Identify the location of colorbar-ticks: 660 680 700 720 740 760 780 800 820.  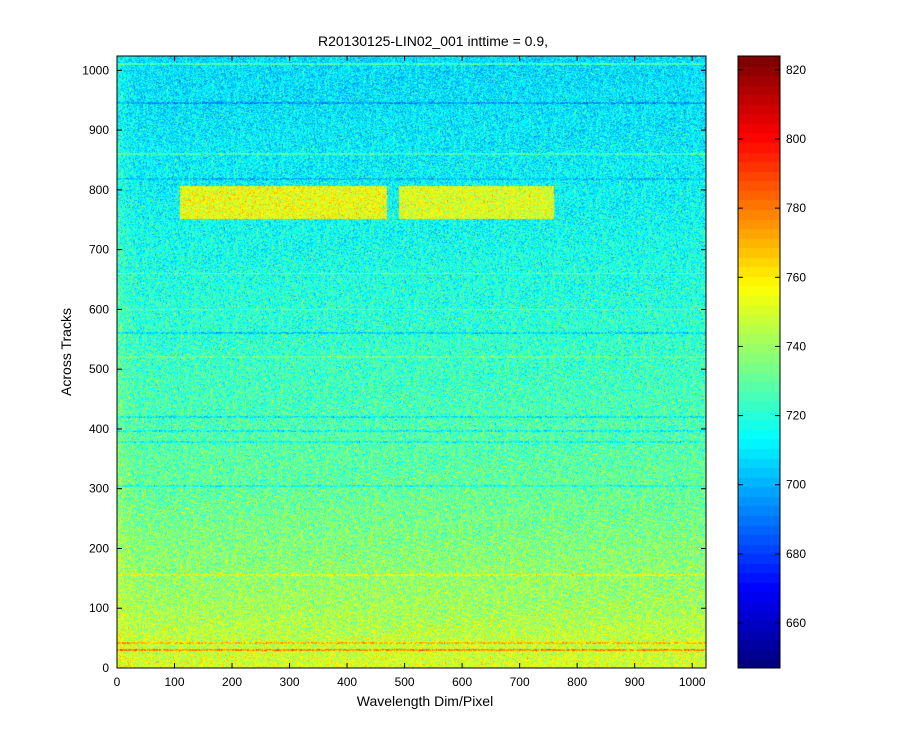
(772, 346).